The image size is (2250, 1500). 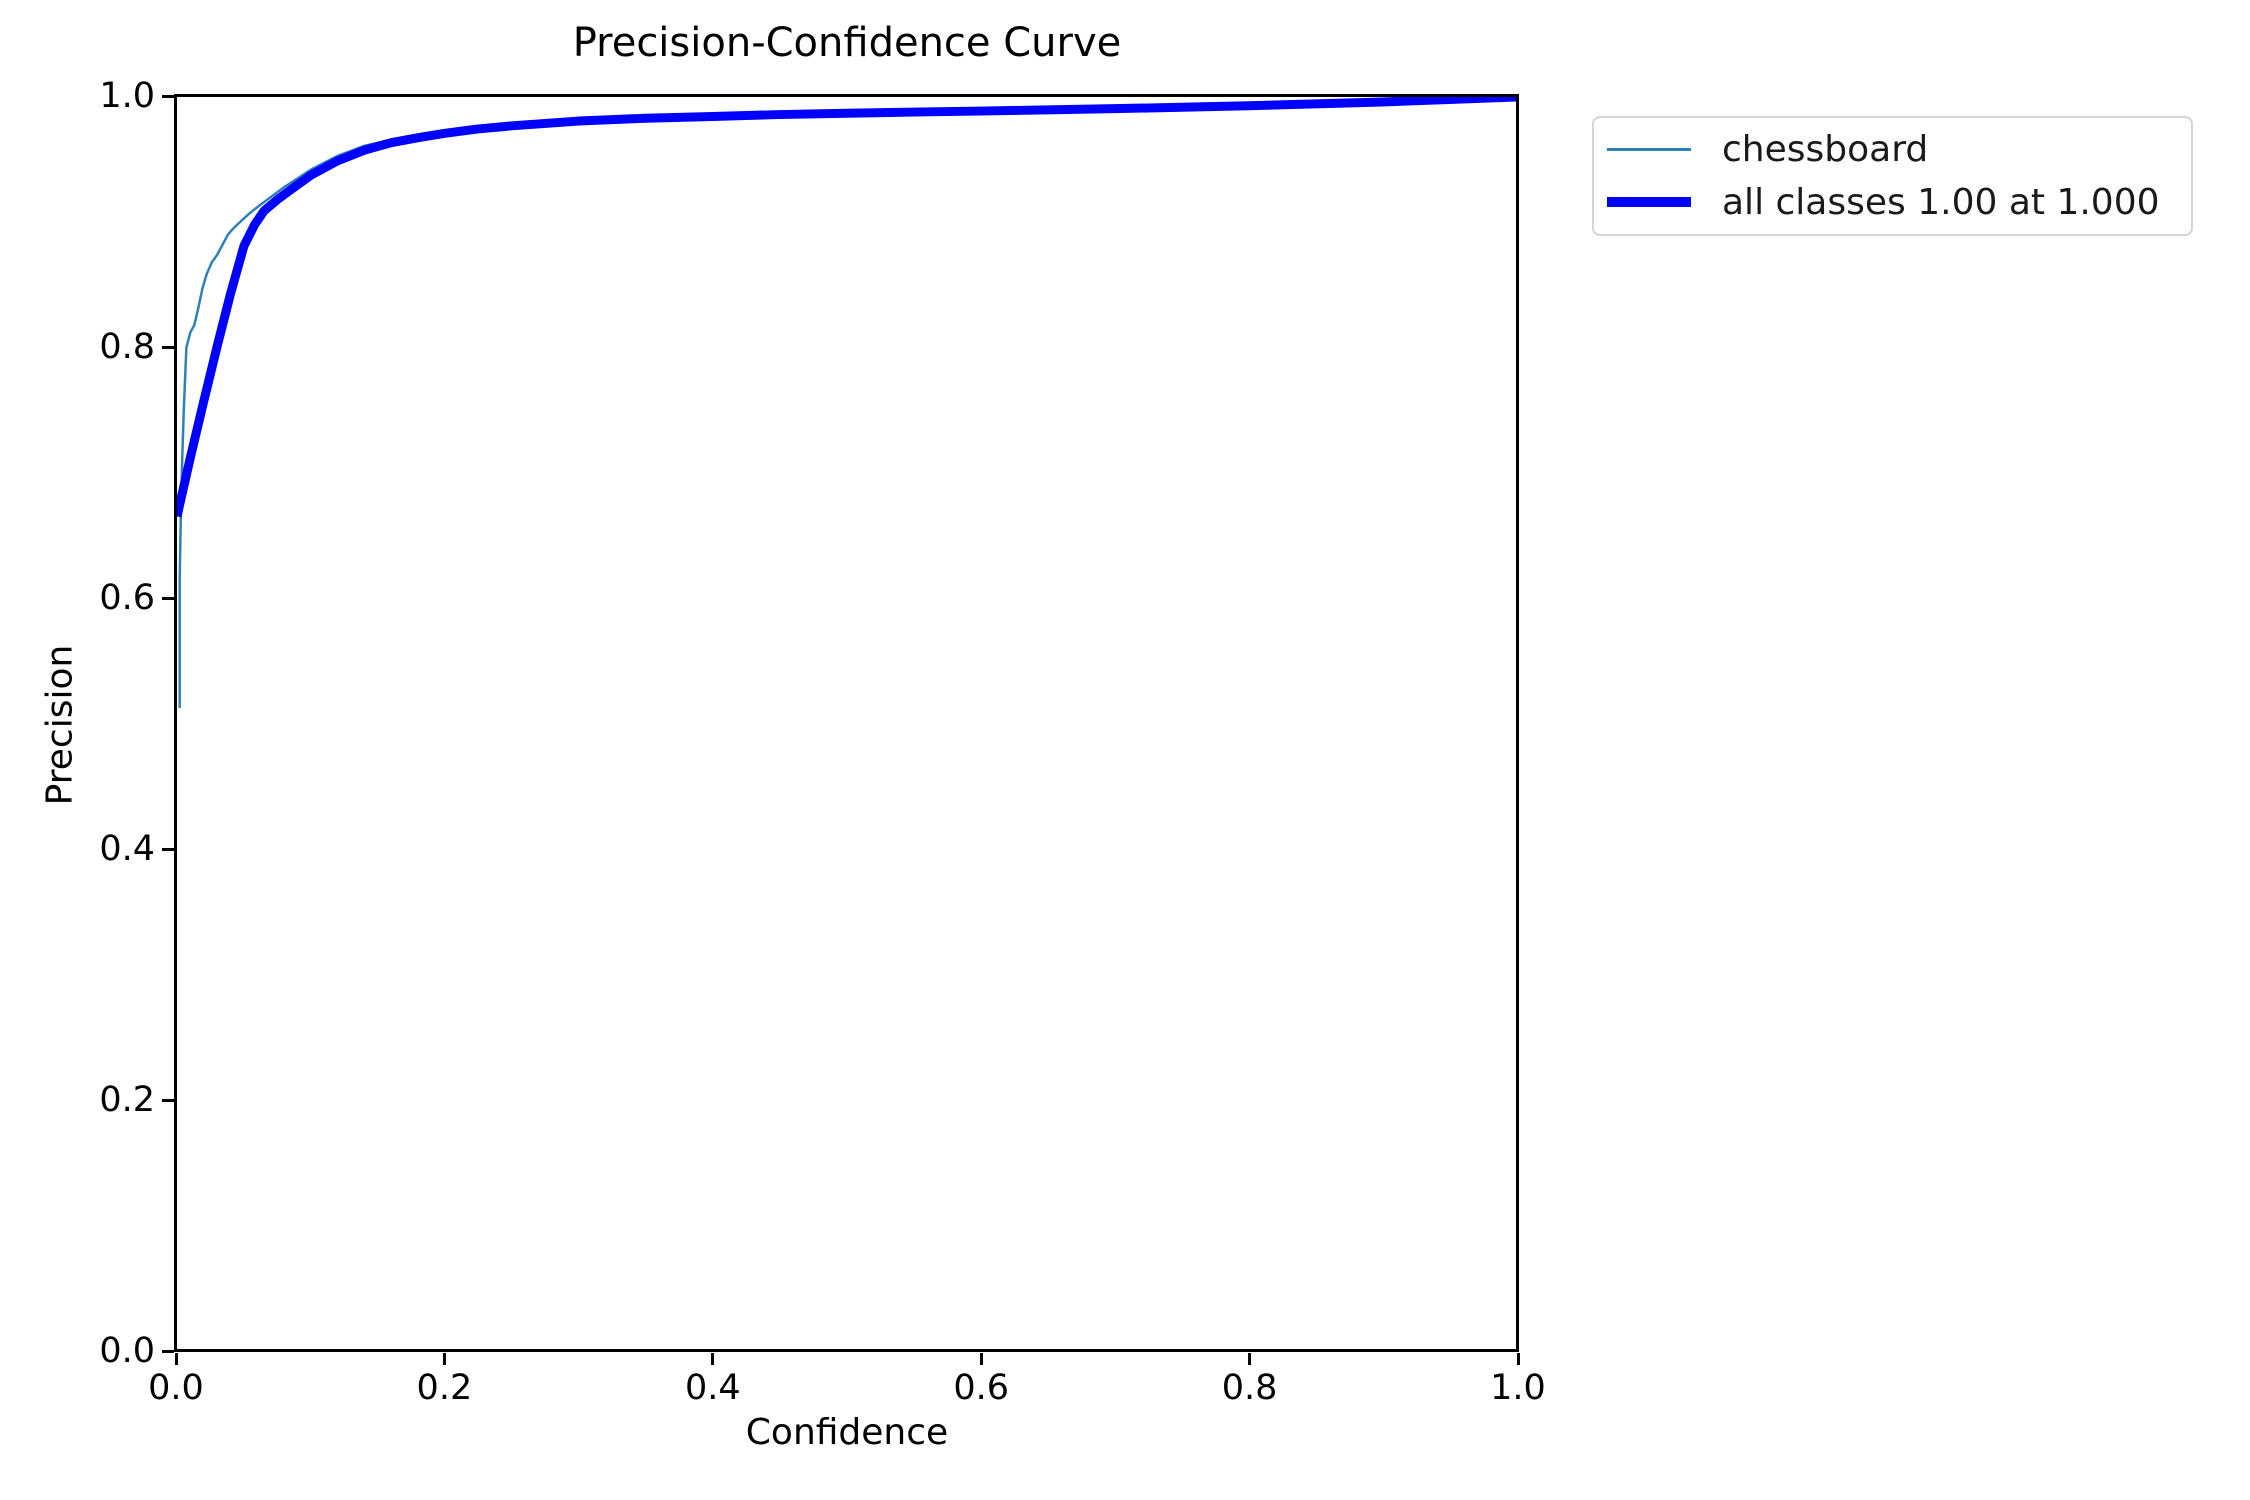 I want to click on chart-title: Precision-Confidence Curve, so click(x=847, y=43).